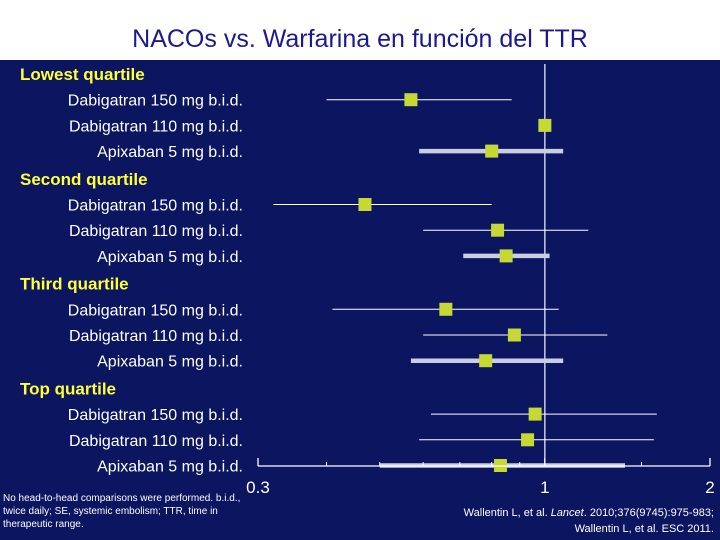 This screenshot has height=540, width=720. I want to click on group-label: Second quartile, so click(84, 179).